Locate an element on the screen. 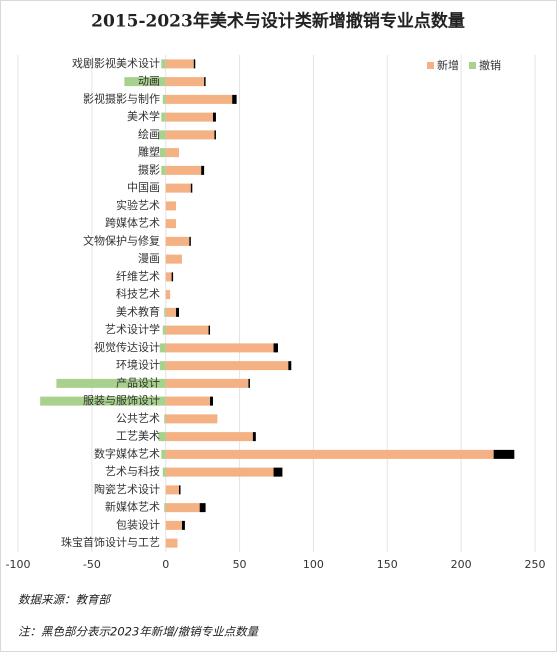 This screenshot has height=652, width=557. x-tick-label: 200 is located at coordinates (461, 564).